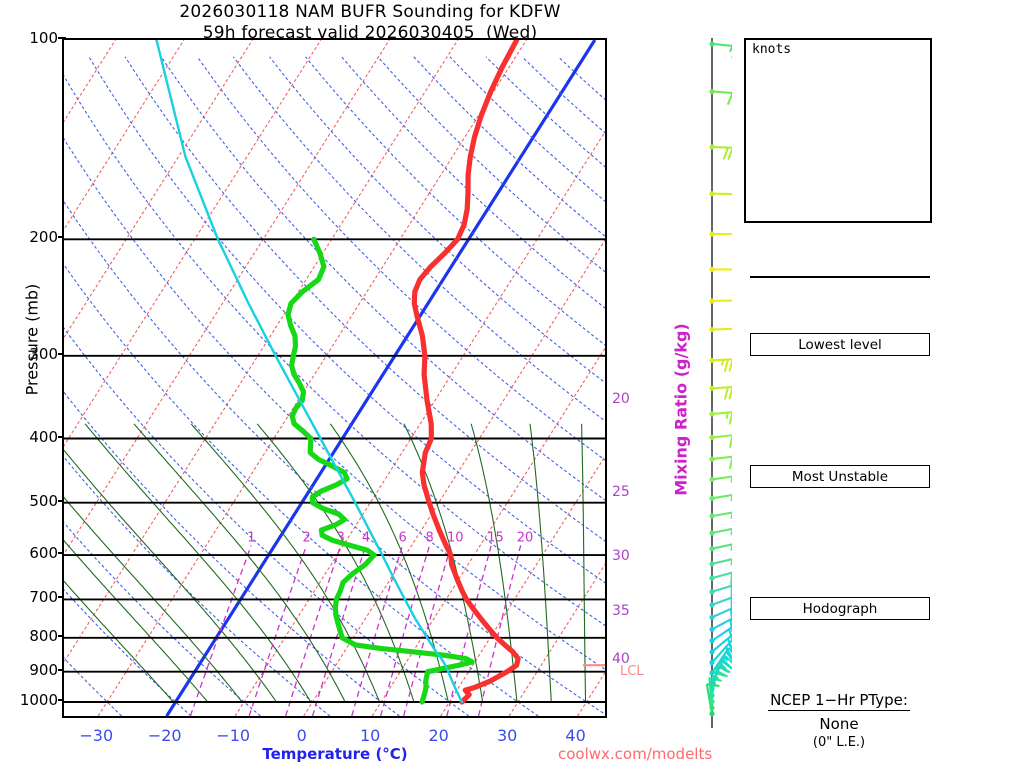 This screenshot has height=768, width=1024. I want to click on temperature-tick--10: −10, so click(233, 735).